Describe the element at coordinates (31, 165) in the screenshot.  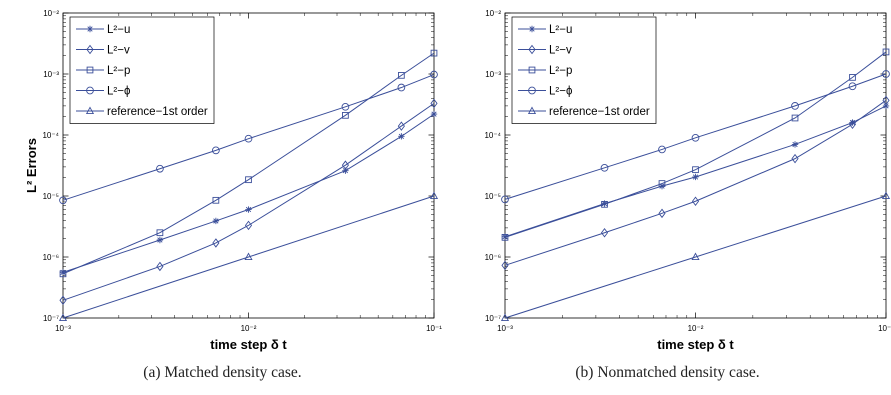
I see `y-axis-label: L² Errors` at that location.